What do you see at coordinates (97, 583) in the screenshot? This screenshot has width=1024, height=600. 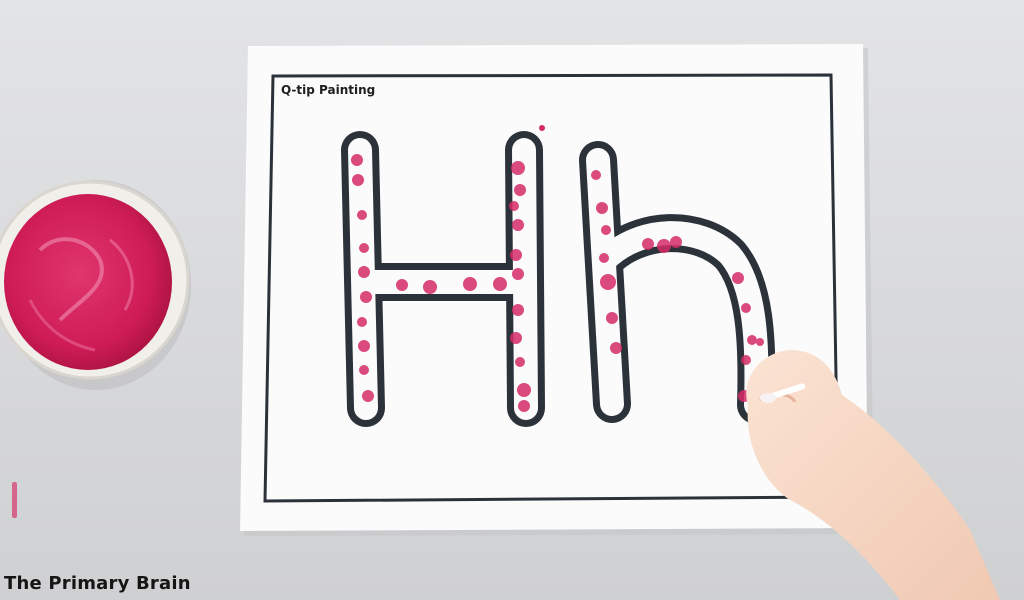 I see `watermark-text: The Primary Brain` at bounding box center [97, 583].